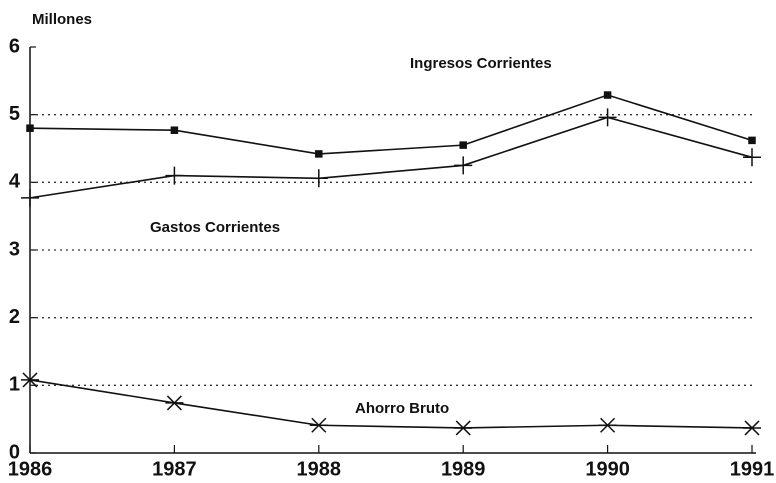  Describe the element at coordinates (14, 452) in the screenshot. I see `y-tick-label: 0` at that location.